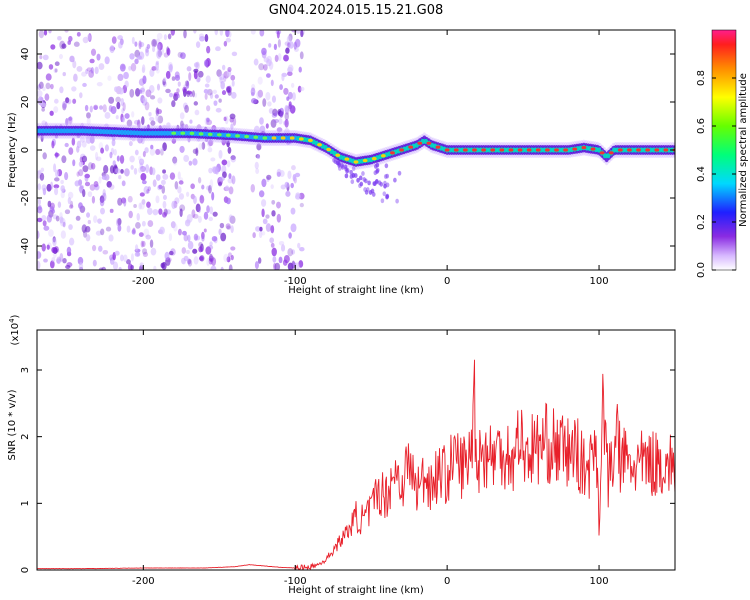 Image resolution: width=750 pixels, height=600 pixels. What do you see at coordinates (356, 10) in the screenshot?
I see `figure-title: GN04.2024.015.15.21.G08` at bounding box center [356, 10].